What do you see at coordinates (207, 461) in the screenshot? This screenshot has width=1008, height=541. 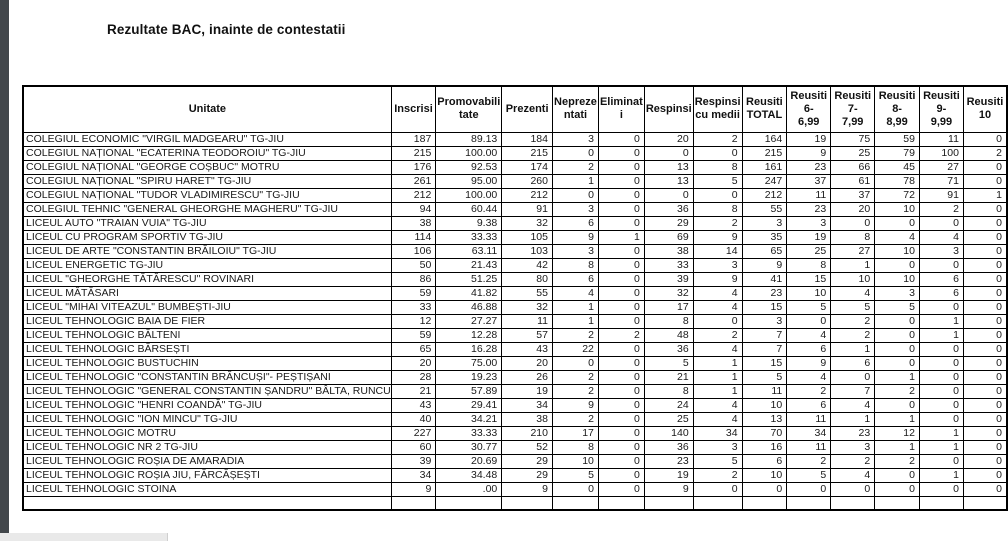 I see `unit-name-cell: LICEUL TEHNOLOGIC ROȘIA DE AMARADIA` at bounding box center [207, 461].